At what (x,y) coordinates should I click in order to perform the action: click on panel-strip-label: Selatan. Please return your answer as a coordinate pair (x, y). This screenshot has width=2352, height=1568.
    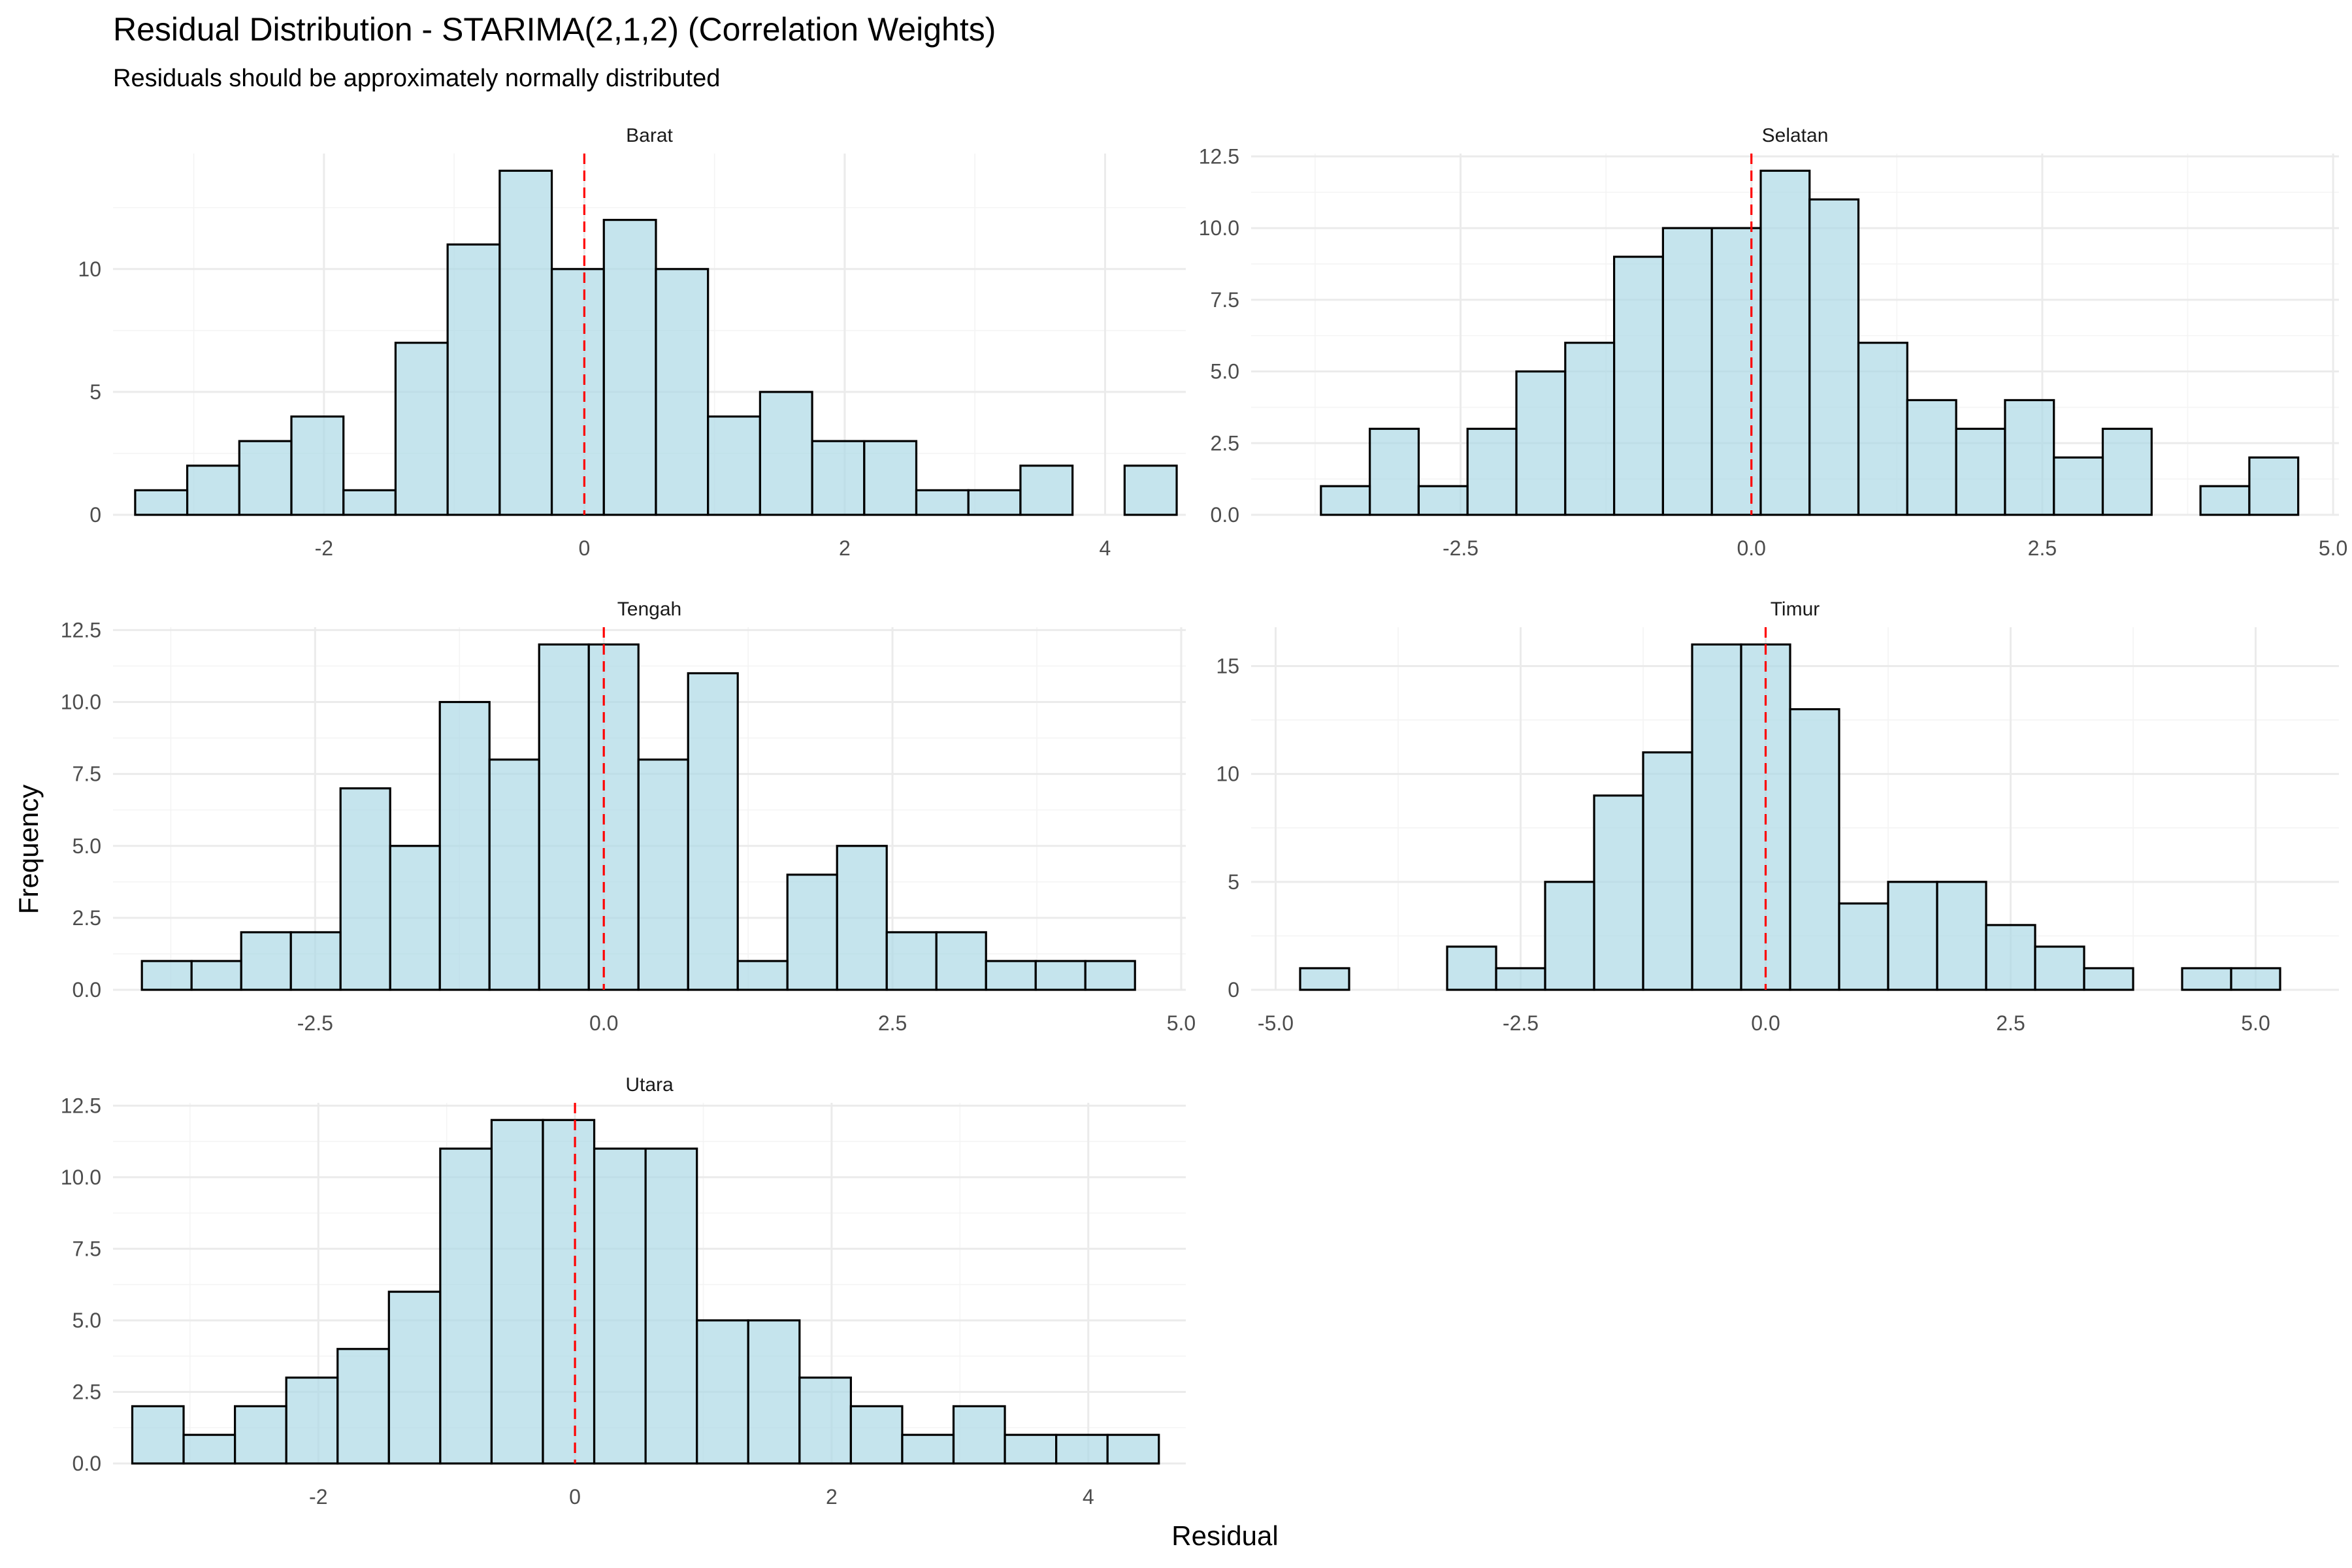
    Looking at the image, I should click on (1795, 135).